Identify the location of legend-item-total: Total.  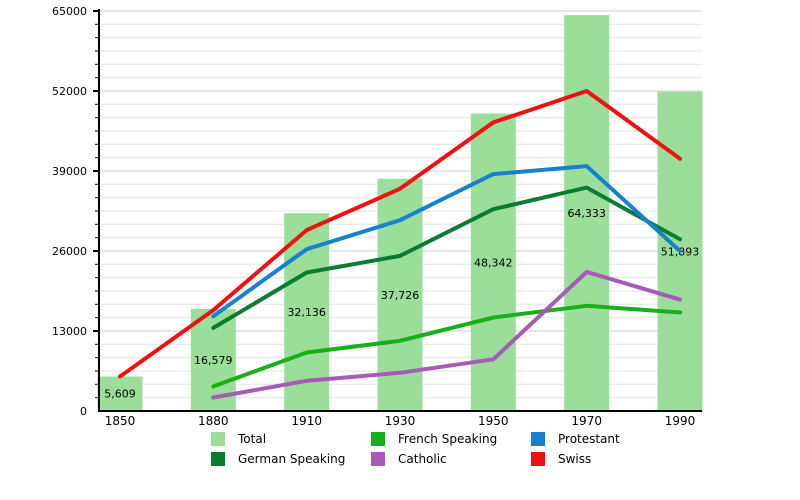
(291, 439).